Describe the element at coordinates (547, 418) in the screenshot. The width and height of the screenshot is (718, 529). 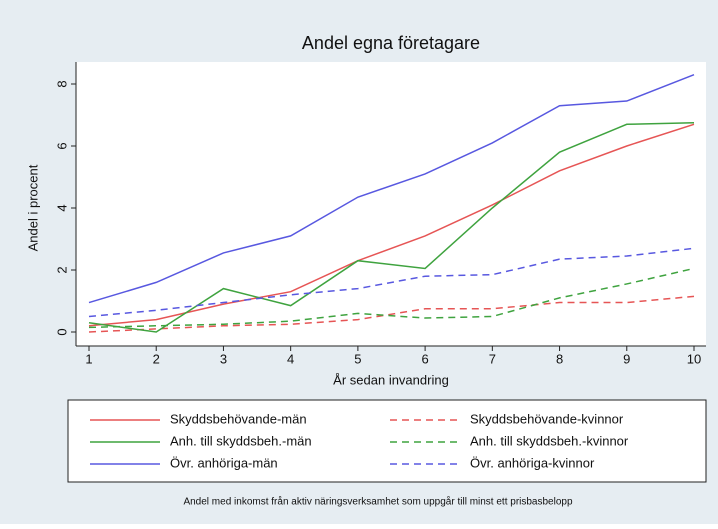
I see `legend-label: Skyddsbehövande-kvinnor` at that location.